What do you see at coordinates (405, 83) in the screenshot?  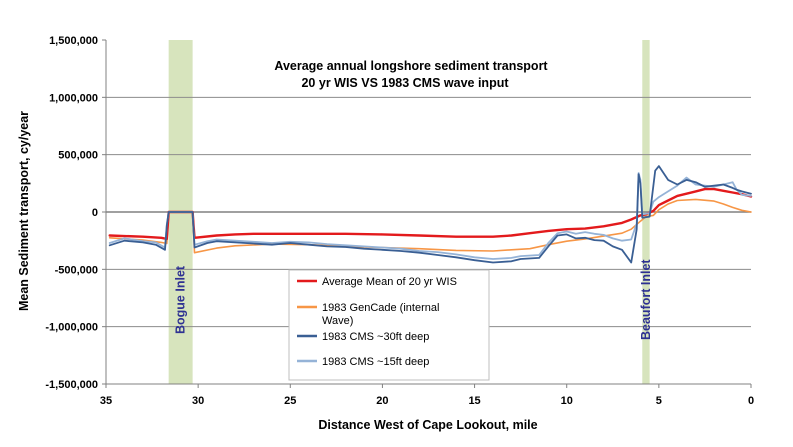 I see `chart-title-line-2: 20 yr WIS VS 1983 CMS wave input` at bounding box center [405, 83].